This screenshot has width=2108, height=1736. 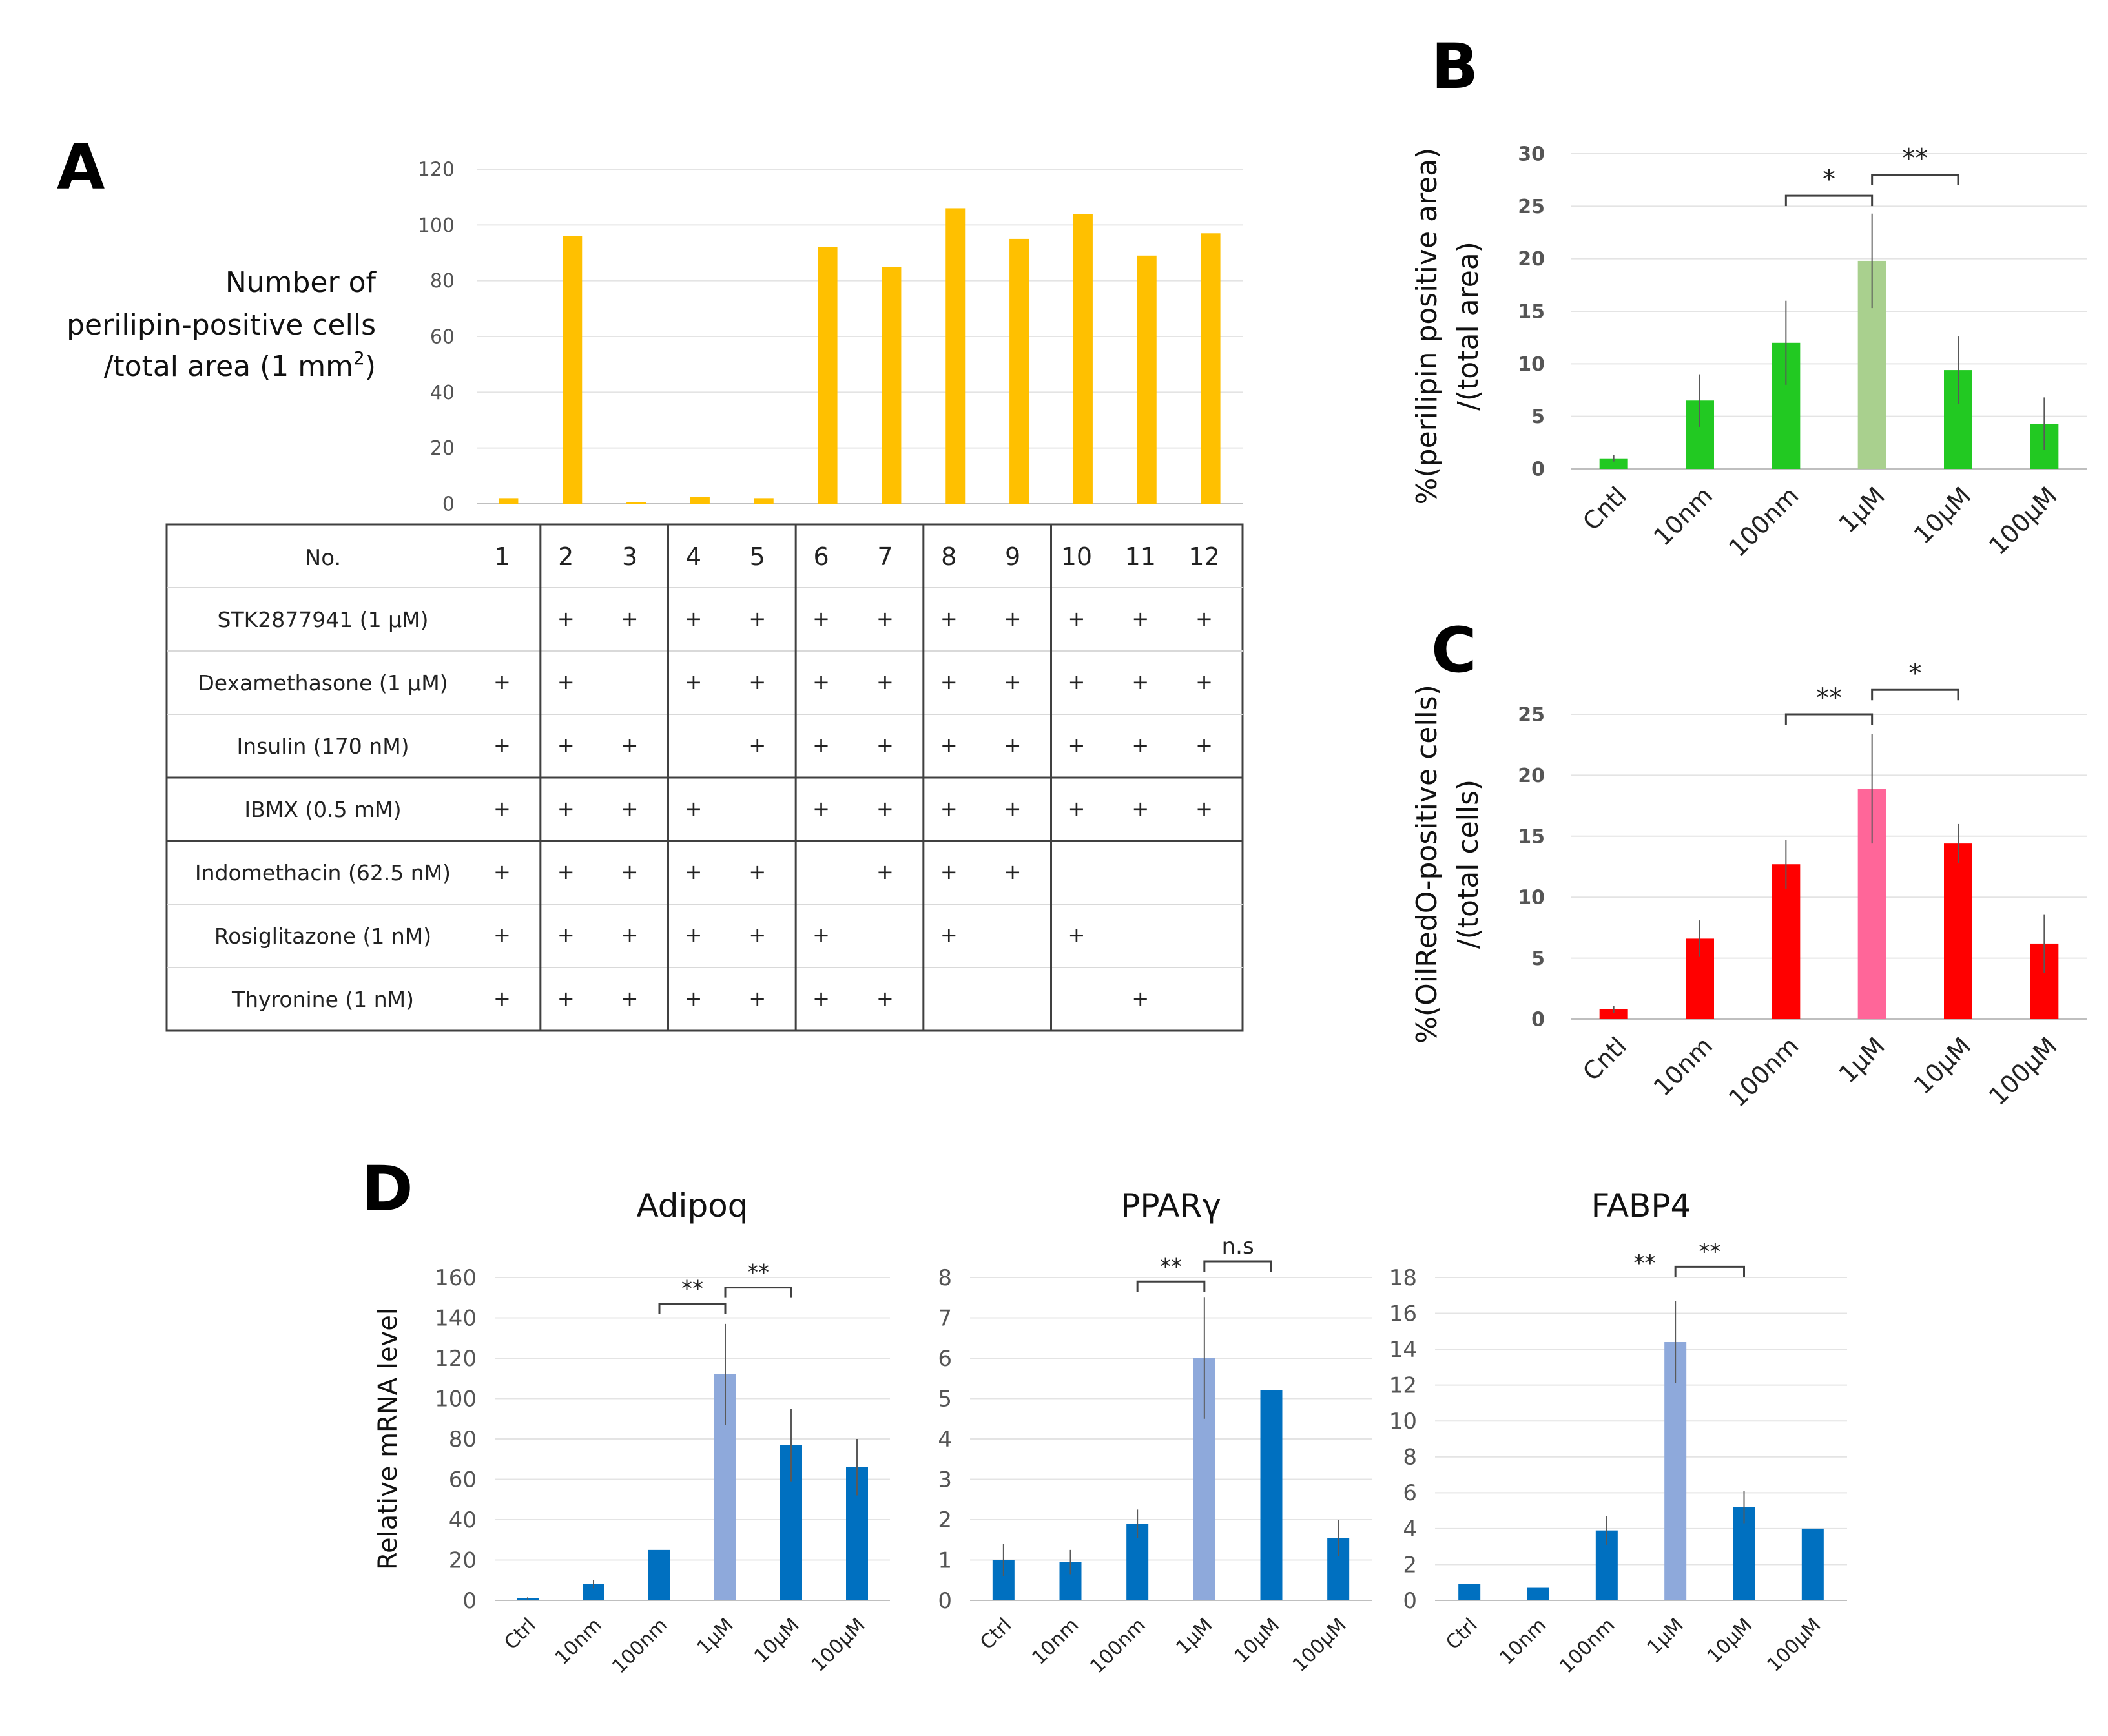 What do you see at coordinates (1410, 1458) in the screenshot?
I see `y-tick-label: 8` at bounding box center [1410, 1458].